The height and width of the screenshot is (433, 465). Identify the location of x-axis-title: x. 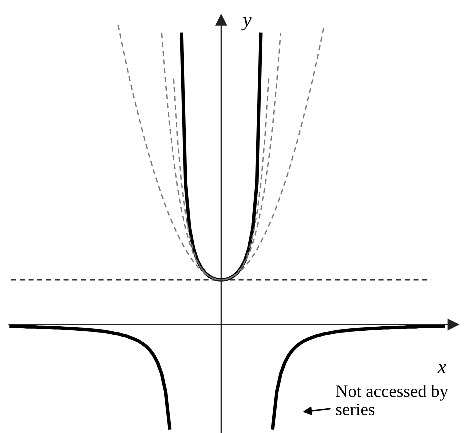
(442, 369).